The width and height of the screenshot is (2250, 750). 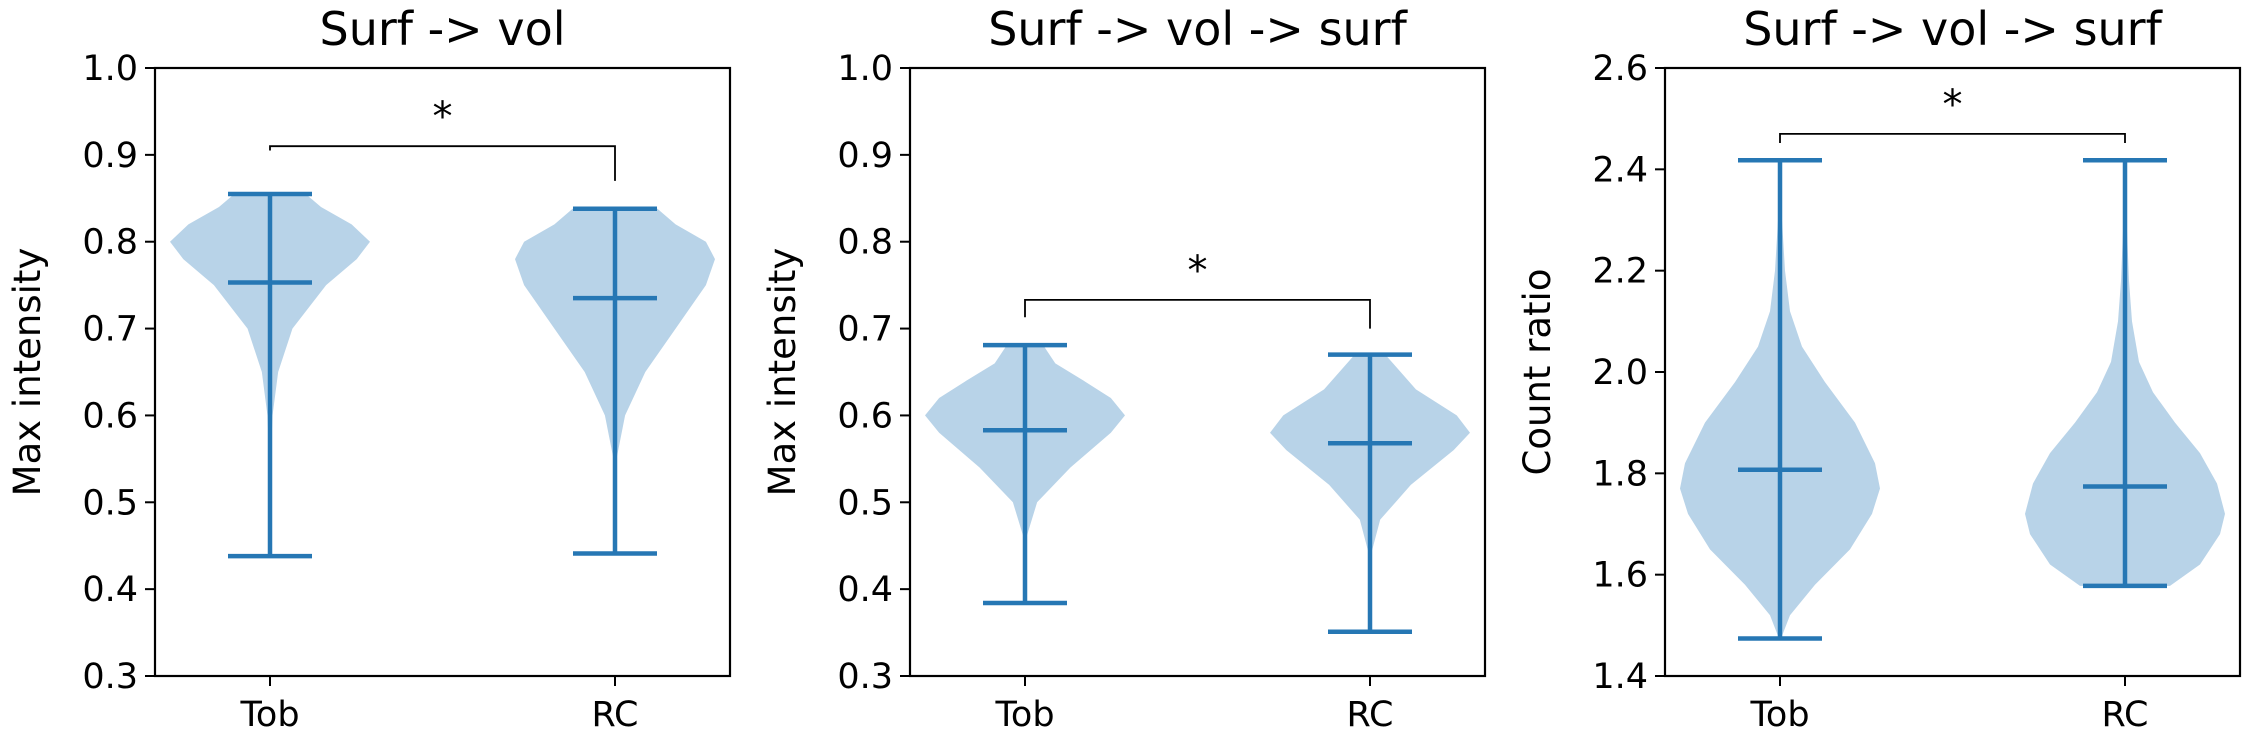 What do you see at coordinates (1620, 474) in the screenshot?
I see `y-tick-label: 1.8` at bounding box center [1620, 474].